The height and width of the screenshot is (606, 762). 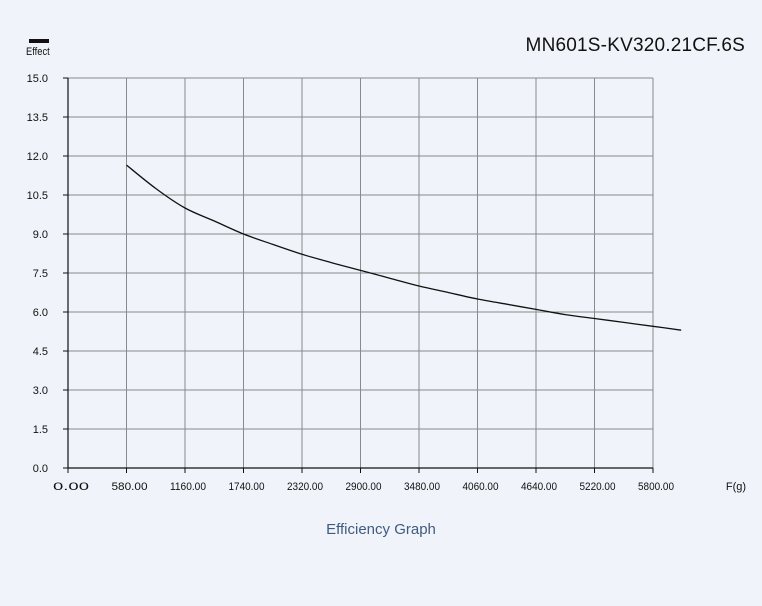 I want to click on x-axis-label: F(g), so click(x=736, y=487).